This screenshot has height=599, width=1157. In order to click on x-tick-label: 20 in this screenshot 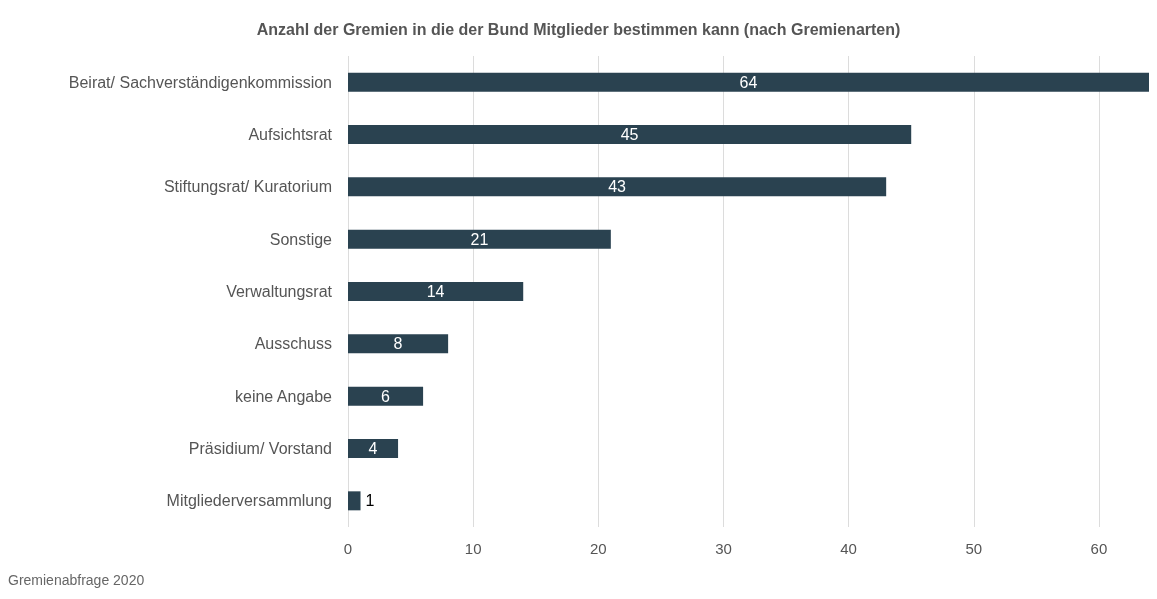, I will do `click(598, 548)`.